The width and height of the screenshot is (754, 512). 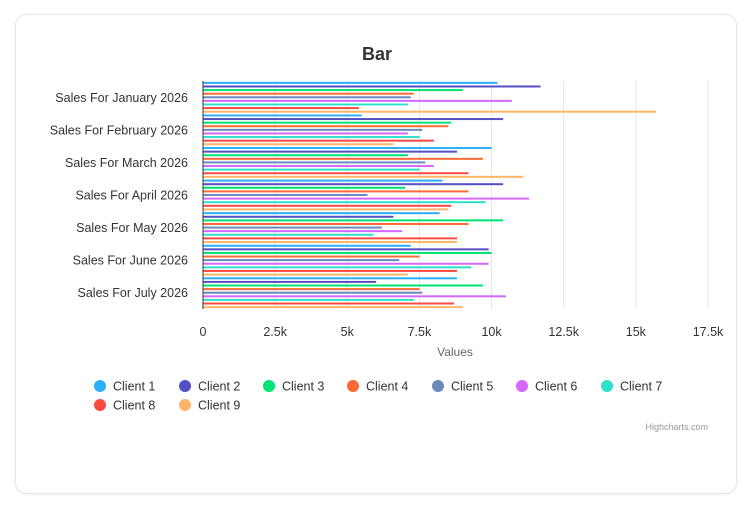 I want to click on legend-item: Client 1, so click(x=124, y=387).